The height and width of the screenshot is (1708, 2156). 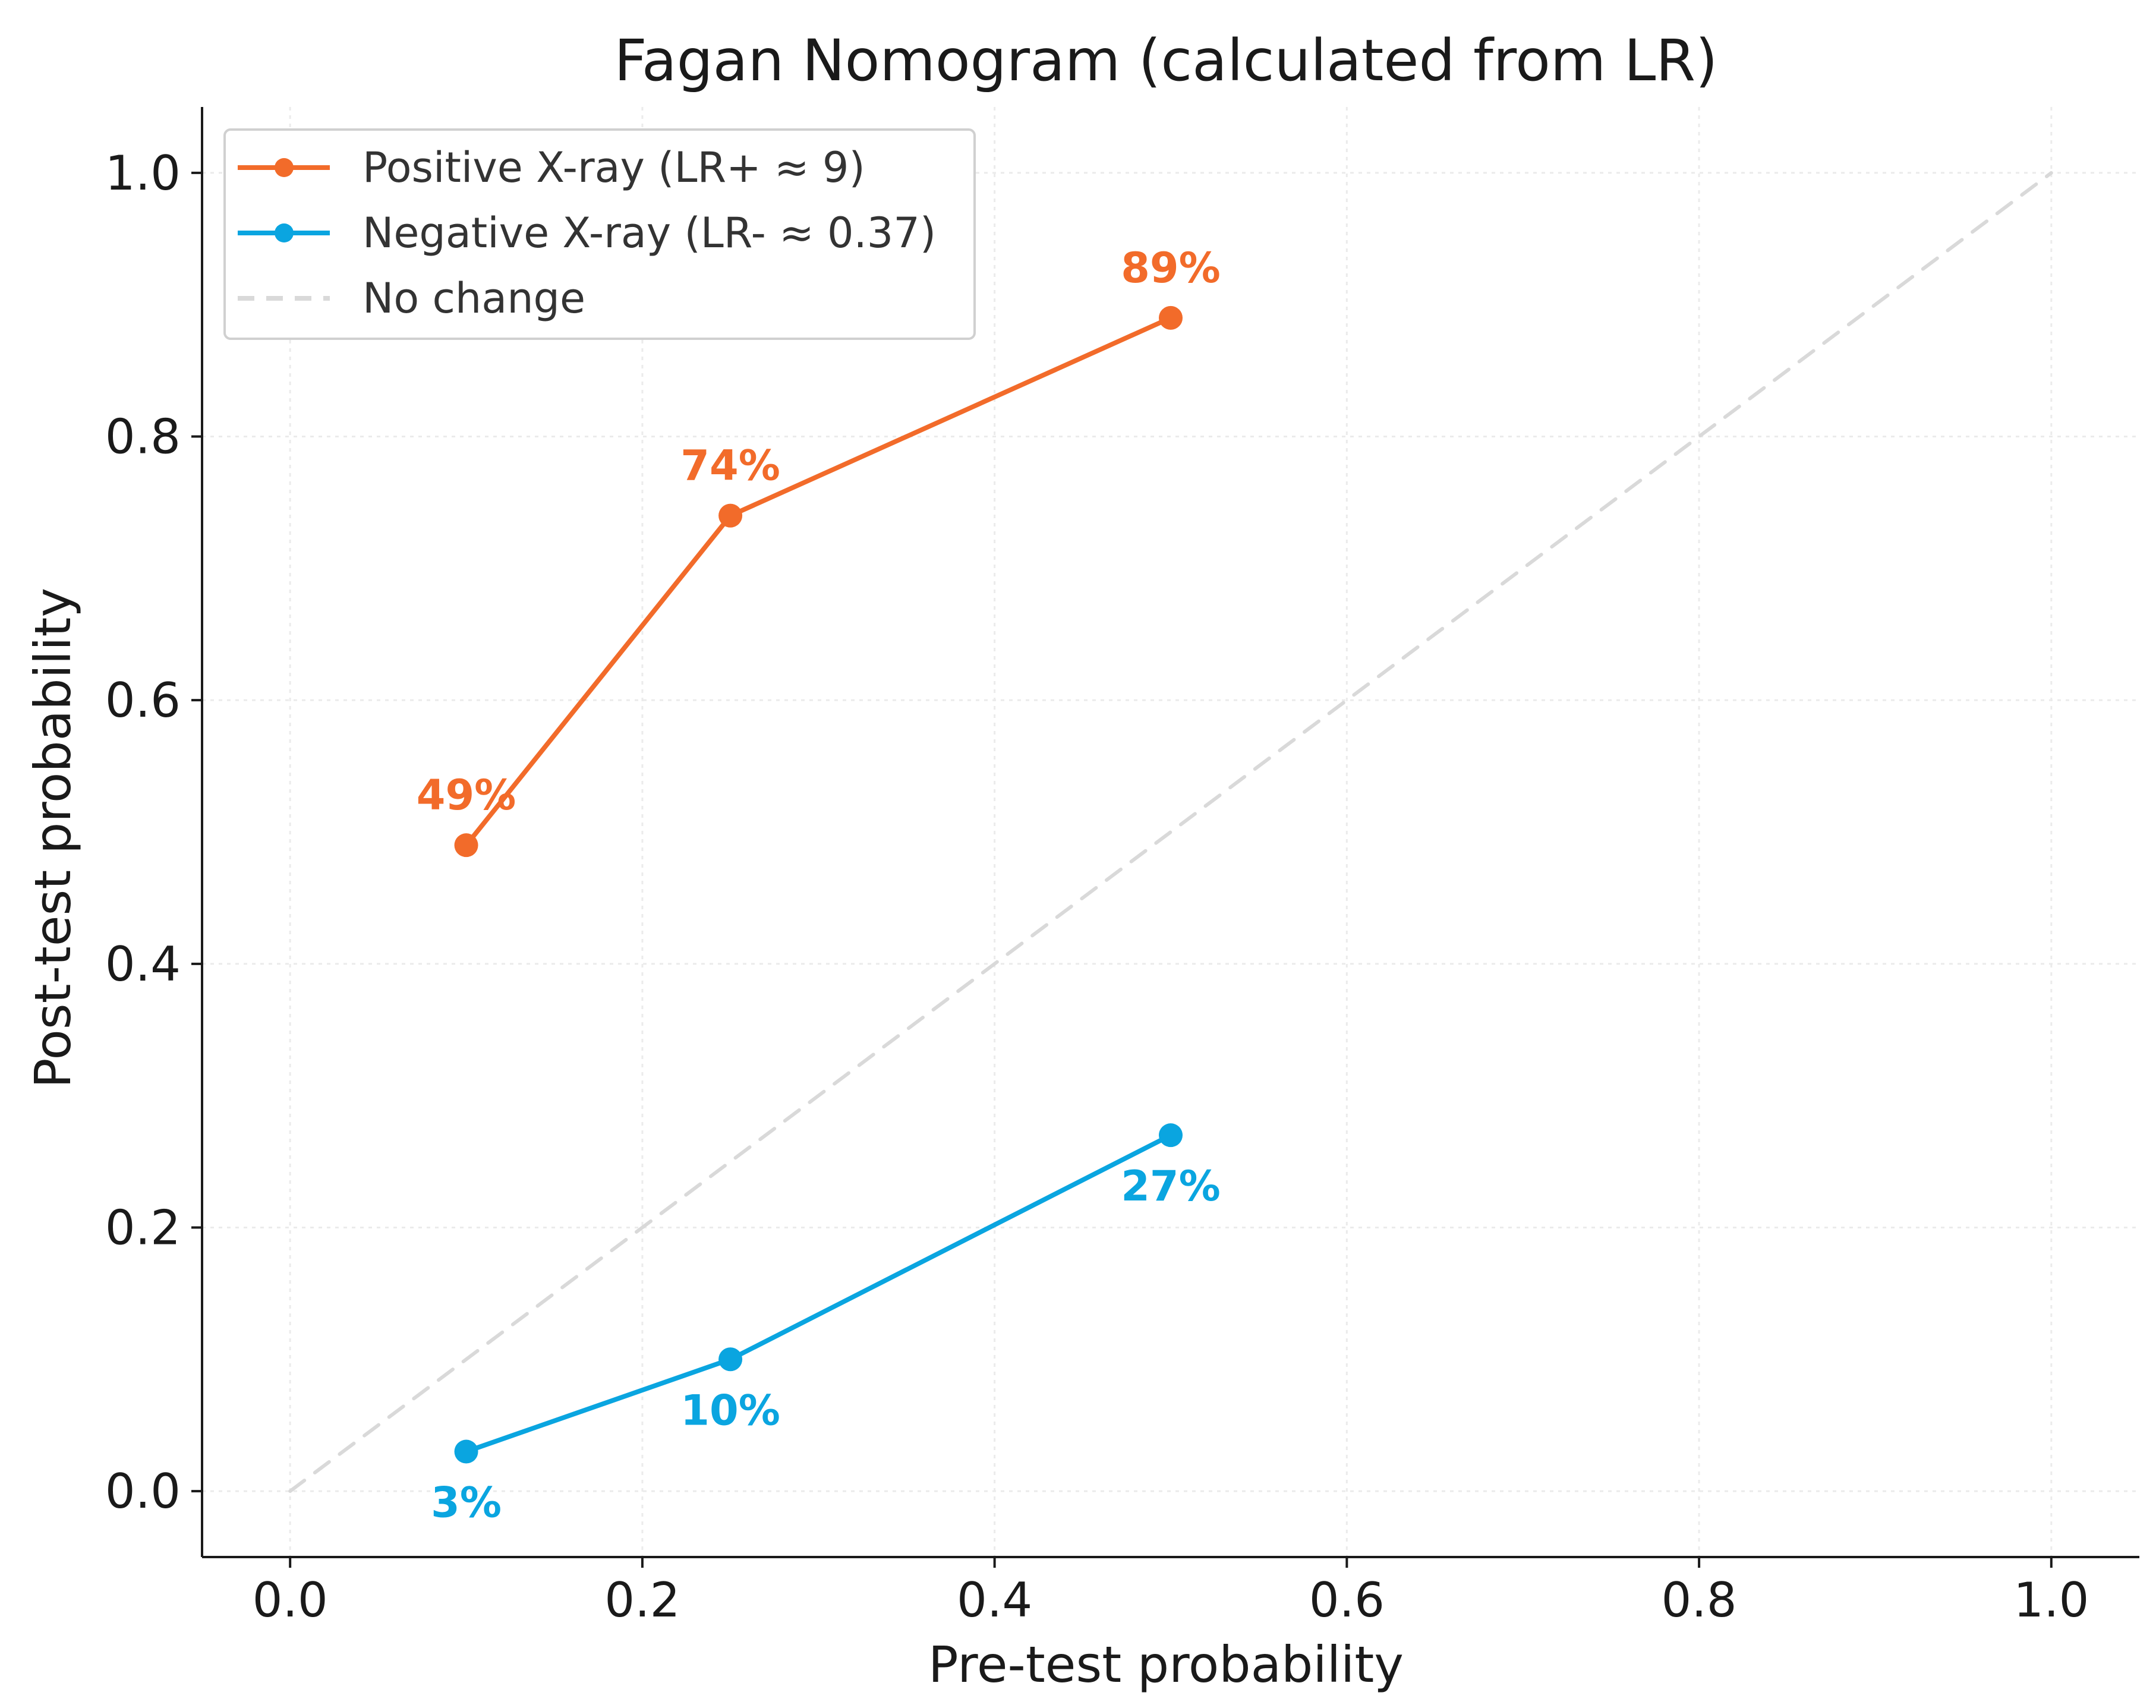 What do you see at coordinates (143, 700) in the screenshot?
I see `y-tick-label-3: 0.6` at bounding box center [143, 700].